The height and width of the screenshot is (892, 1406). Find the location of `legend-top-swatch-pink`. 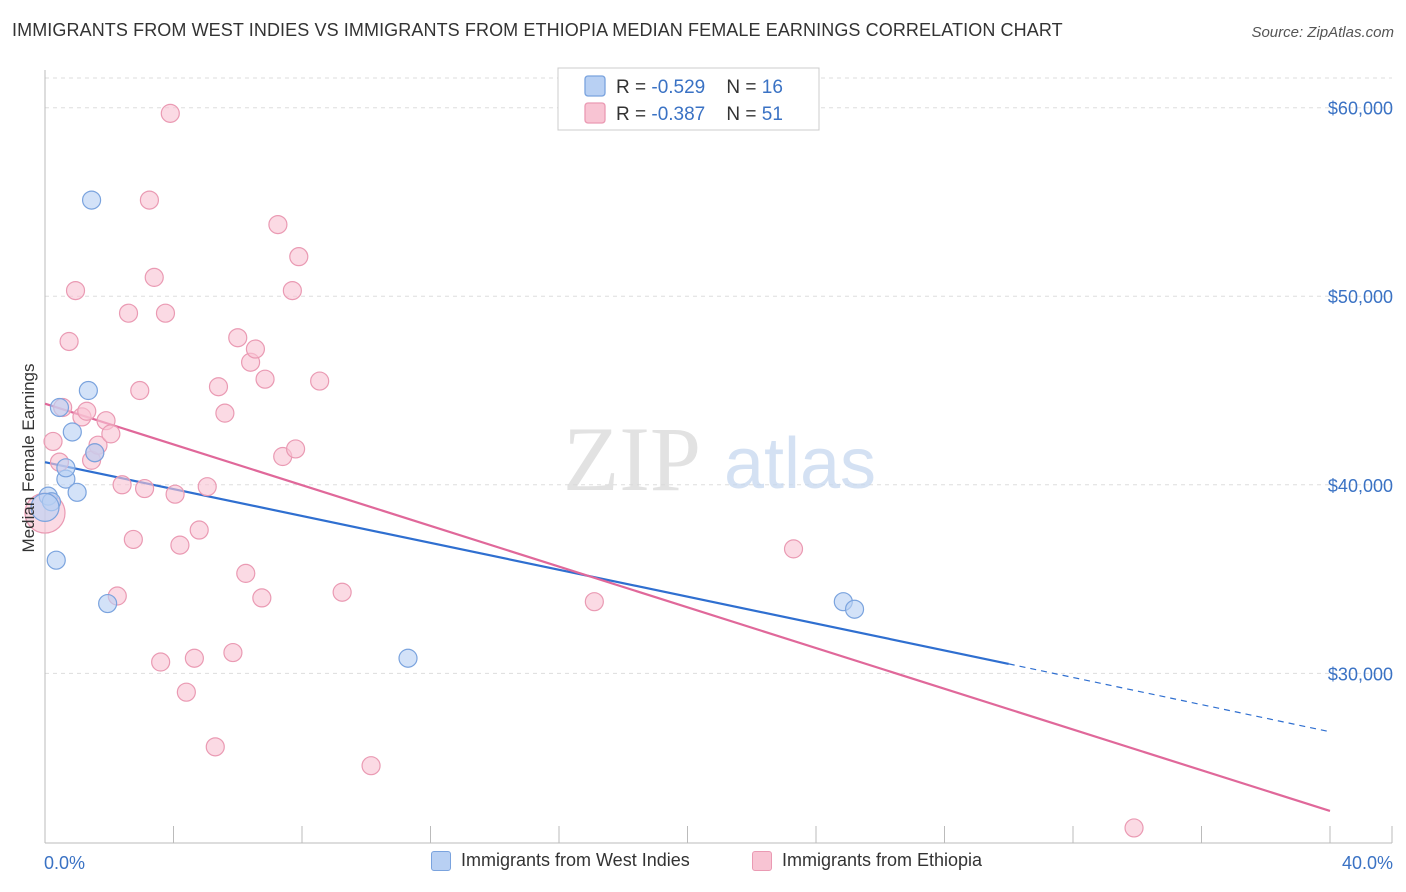

legend-top-swatch-pink is located at coordinates (595, 113).